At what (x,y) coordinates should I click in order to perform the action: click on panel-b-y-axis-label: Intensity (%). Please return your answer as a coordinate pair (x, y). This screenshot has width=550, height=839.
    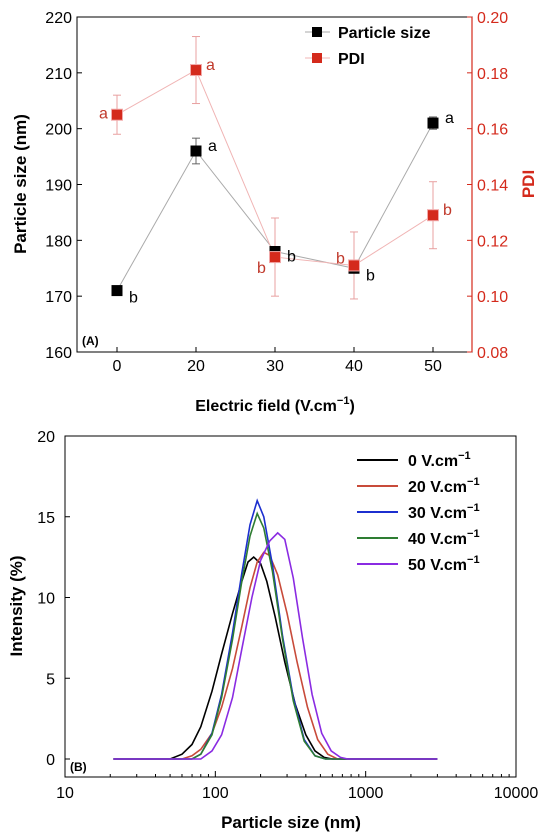
    Looking at the image, I should click on (16, 605).